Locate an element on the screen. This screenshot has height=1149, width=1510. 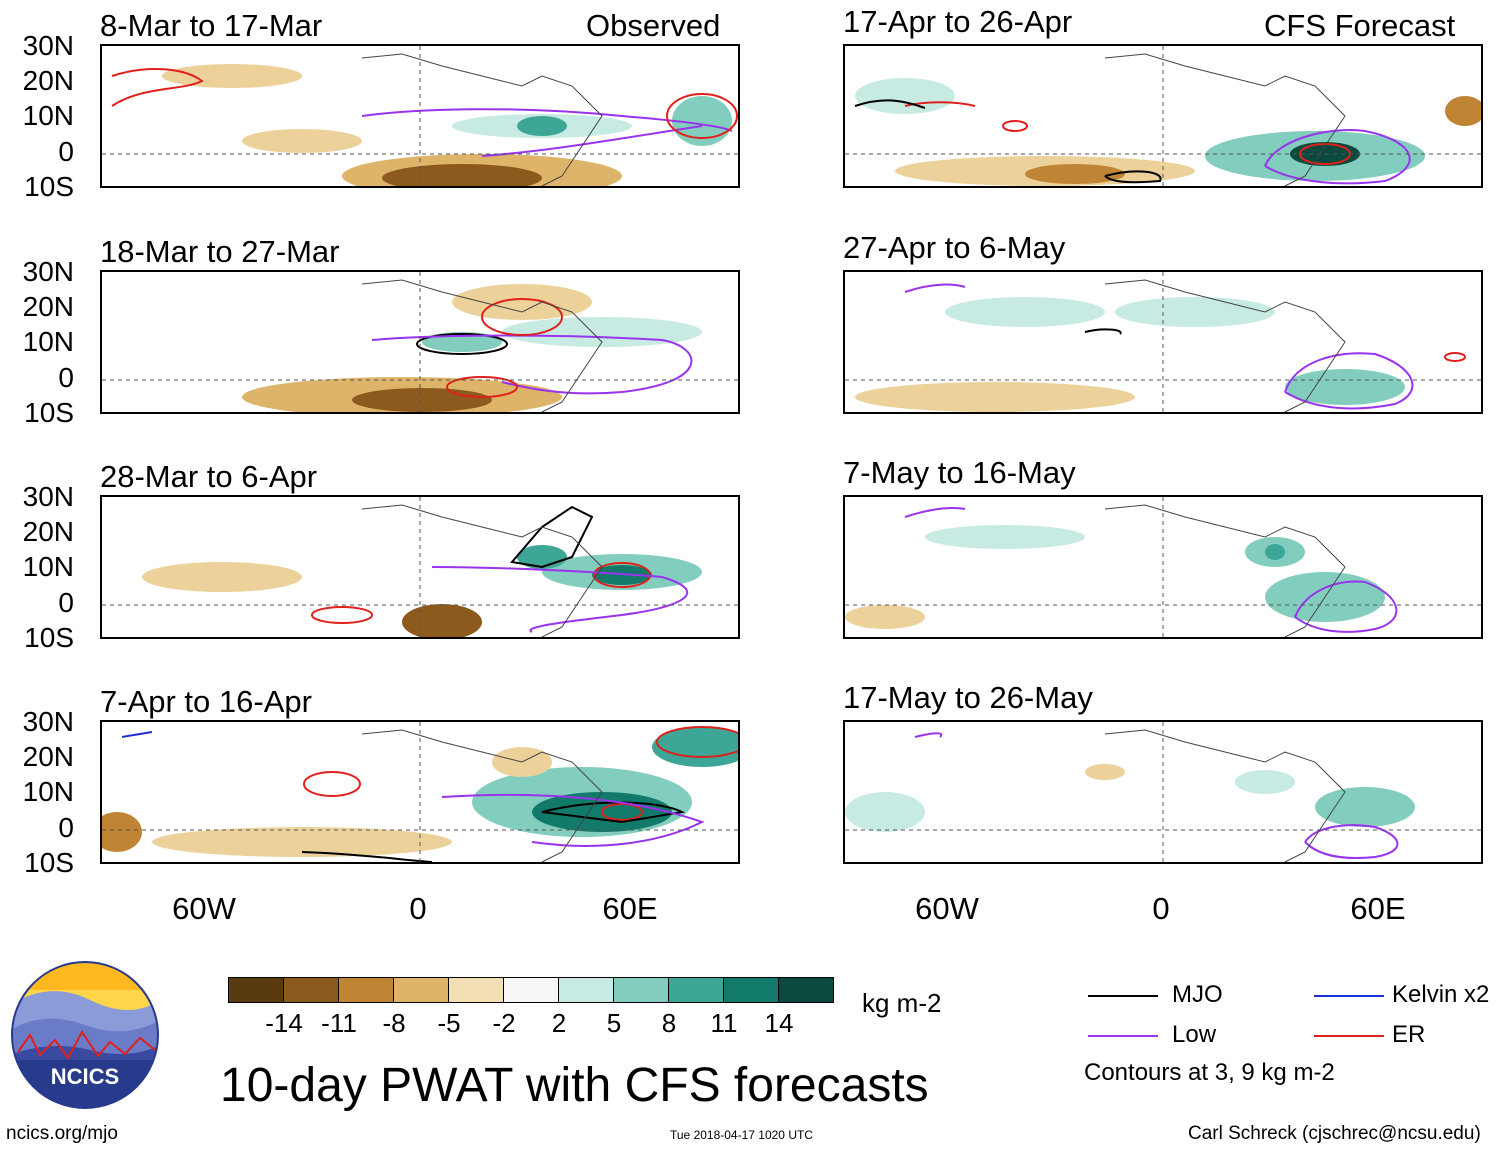
colorbar is located at coordinates (531, 990).